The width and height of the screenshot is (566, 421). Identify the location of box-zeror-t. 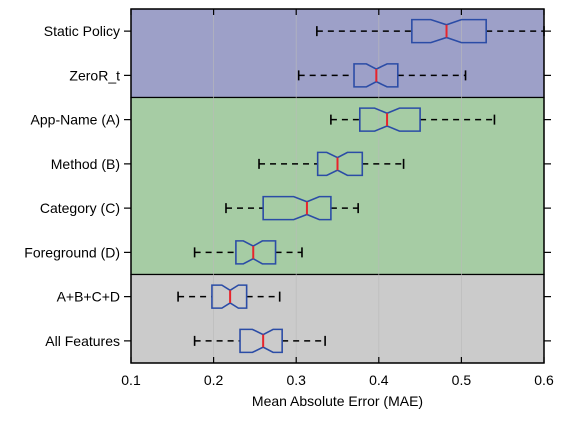
(382, 75).